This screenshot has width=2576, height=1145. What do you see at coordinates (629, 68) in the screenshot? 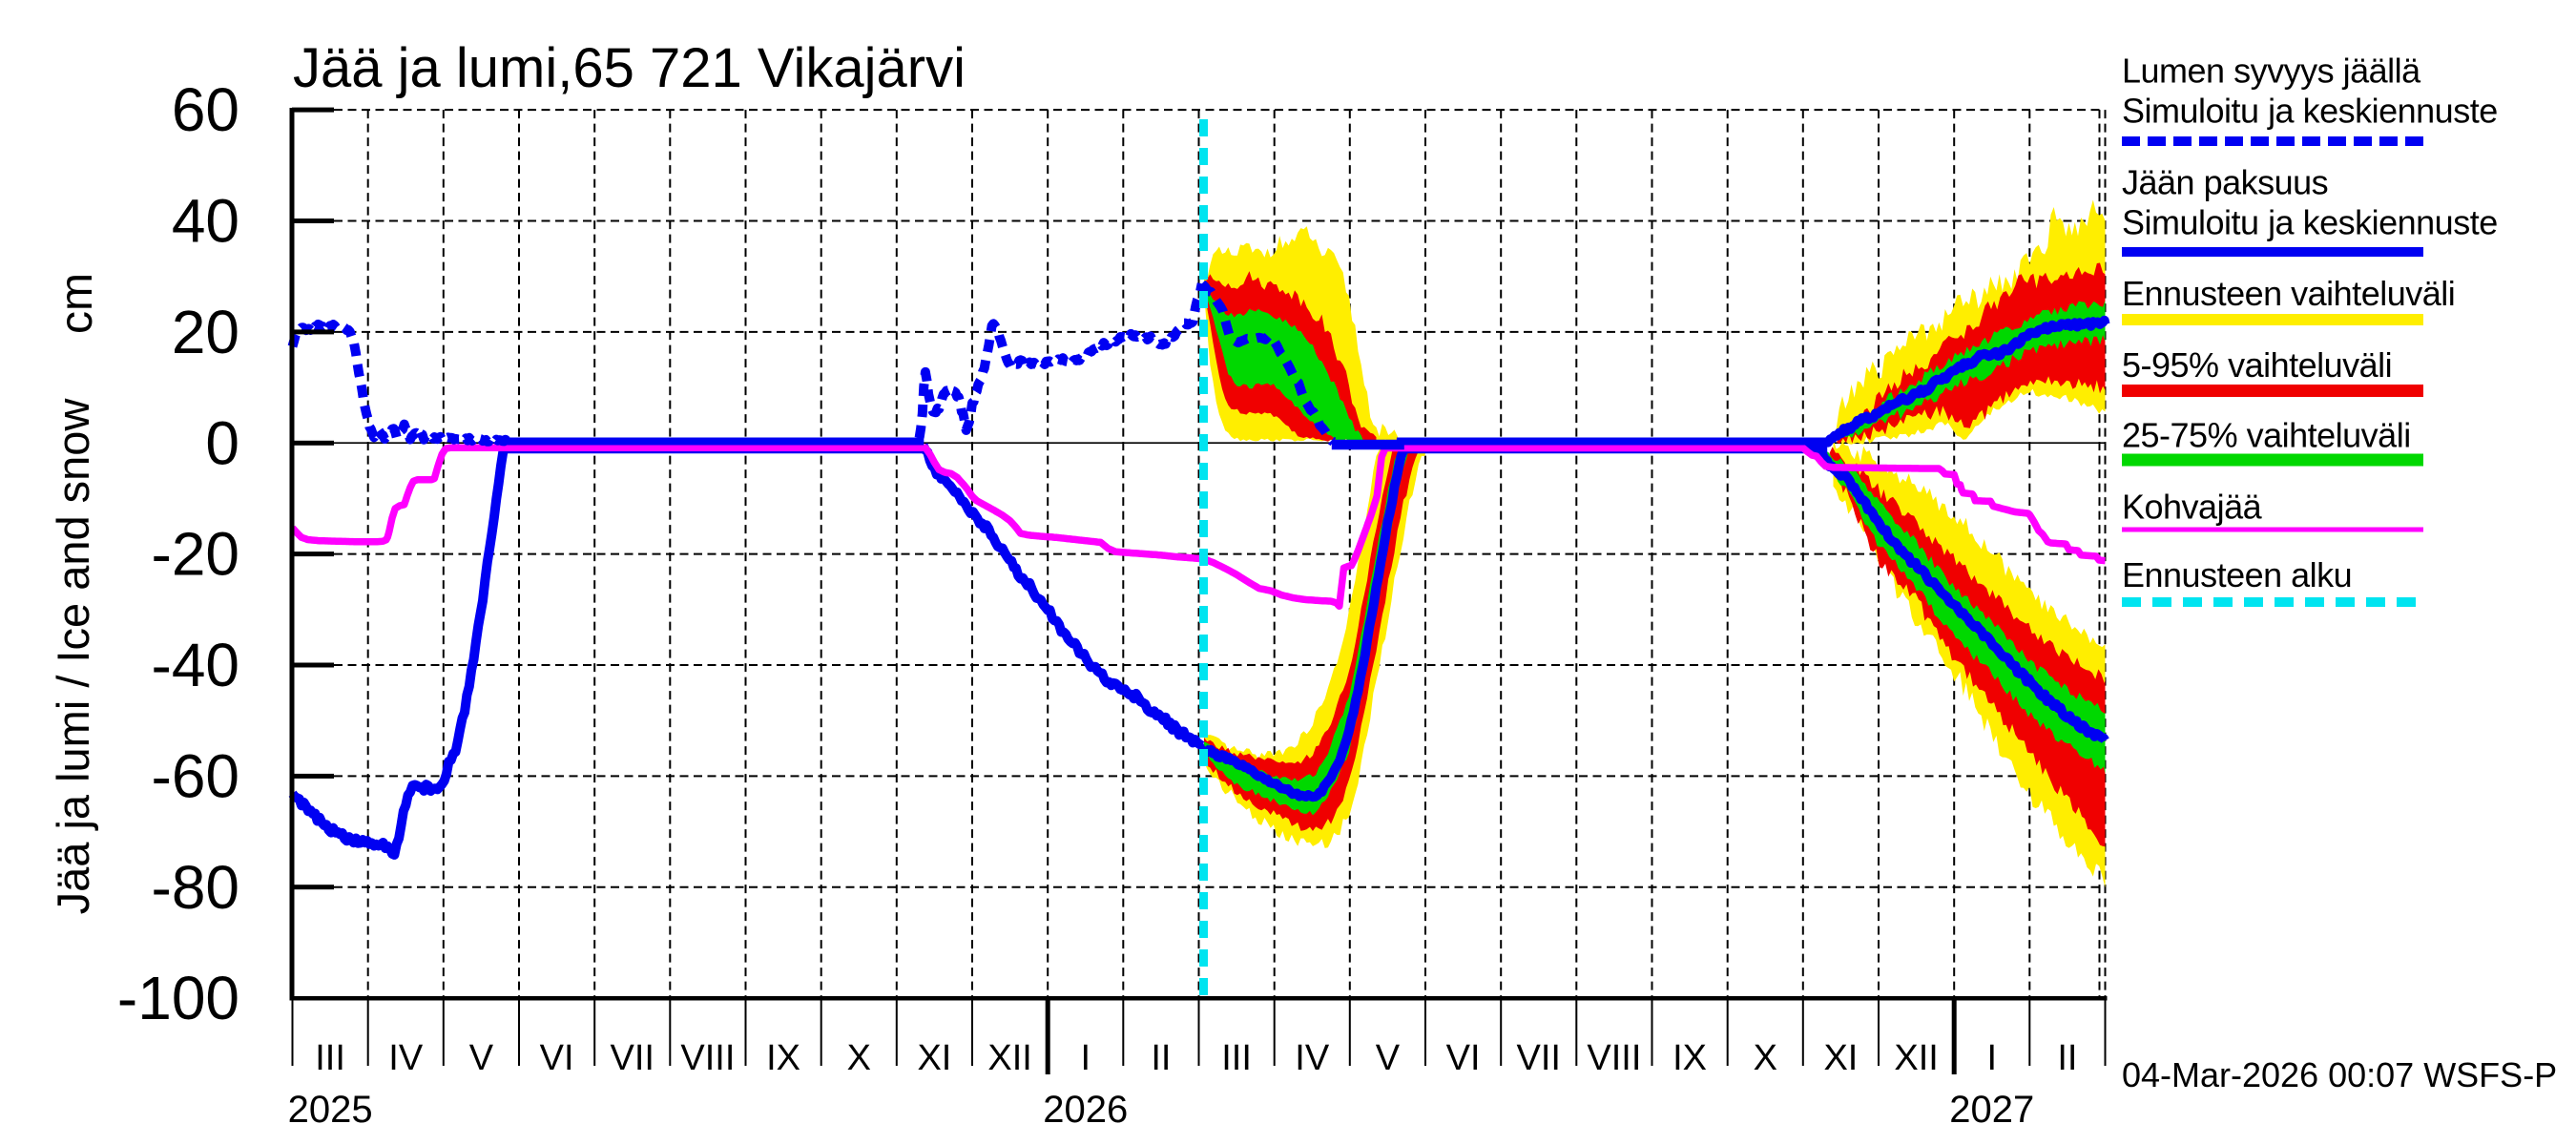
I see `svg-text: Jää ja lumi,65 721 Vikajärvi` at bounding box center [629, 68].